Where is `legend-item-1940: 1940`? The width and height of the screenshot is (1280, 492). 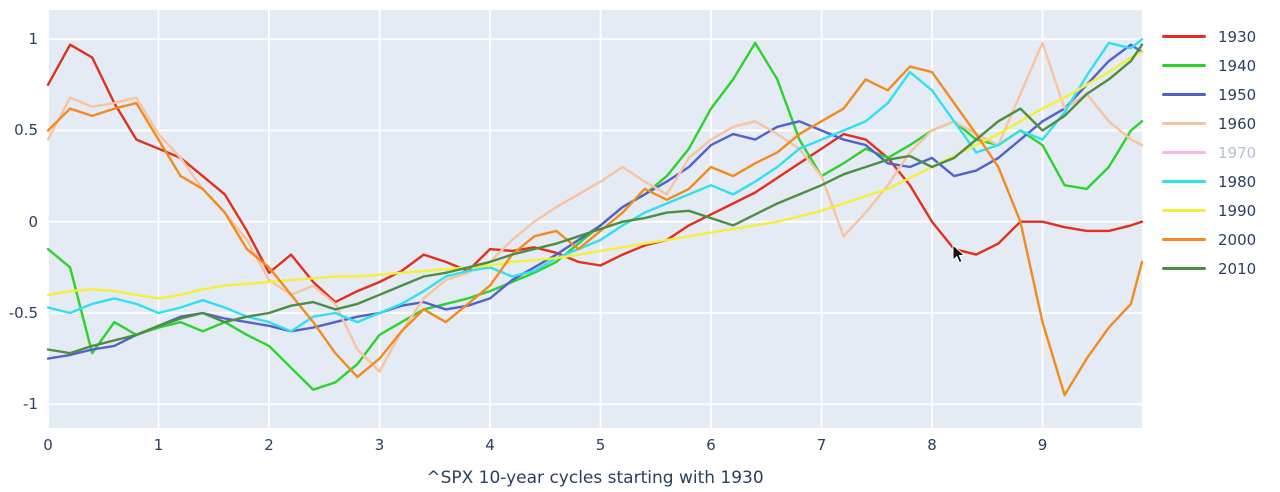 legend-item-1940: 1940 is located at coordinates (1209, 65).